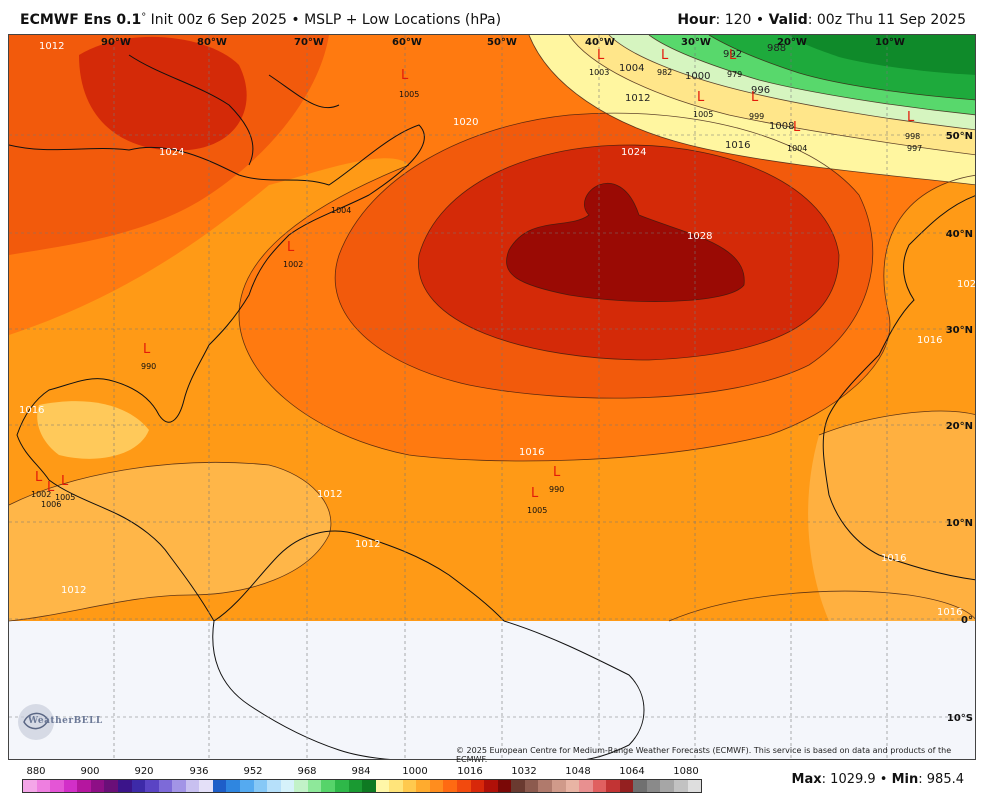 The image size is (984, 808). I want to click on min-label: Min, so click(905, 779).